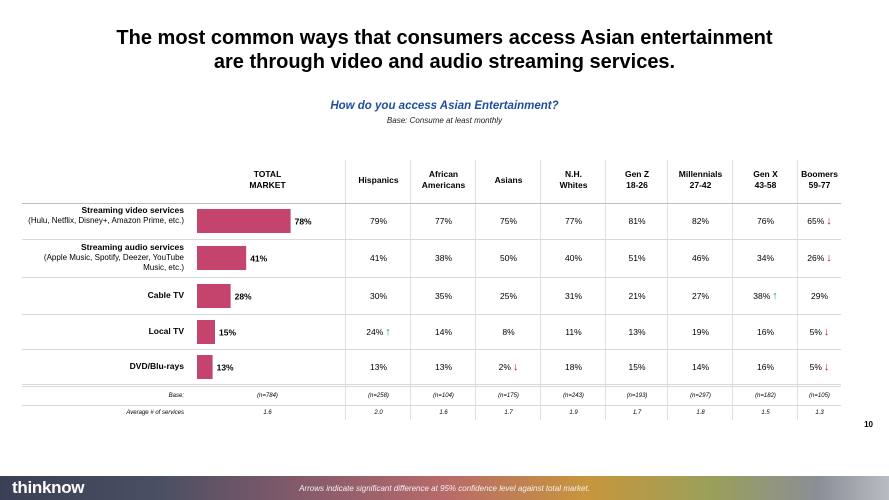 This screenshot has width=889, height=500. What do you see at coordinates (443, 296) in the screenshot?
I see `cell-value: 35%` at bounding box center [443, 296].